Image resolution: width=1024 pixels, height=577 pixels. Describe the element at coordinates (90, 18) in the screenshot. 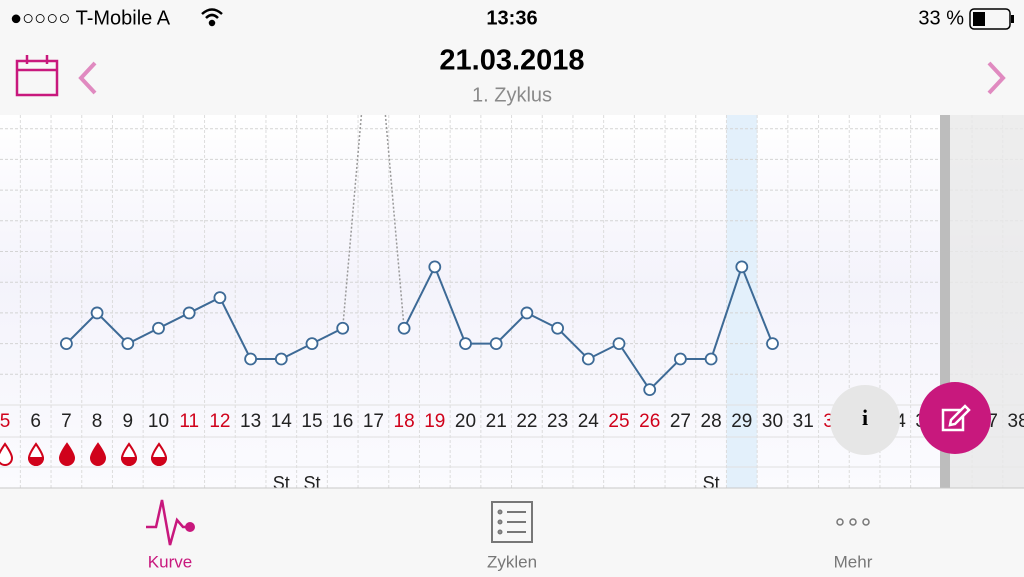

I see `carrier: ●○○○○ T-Mobile A` at that location.